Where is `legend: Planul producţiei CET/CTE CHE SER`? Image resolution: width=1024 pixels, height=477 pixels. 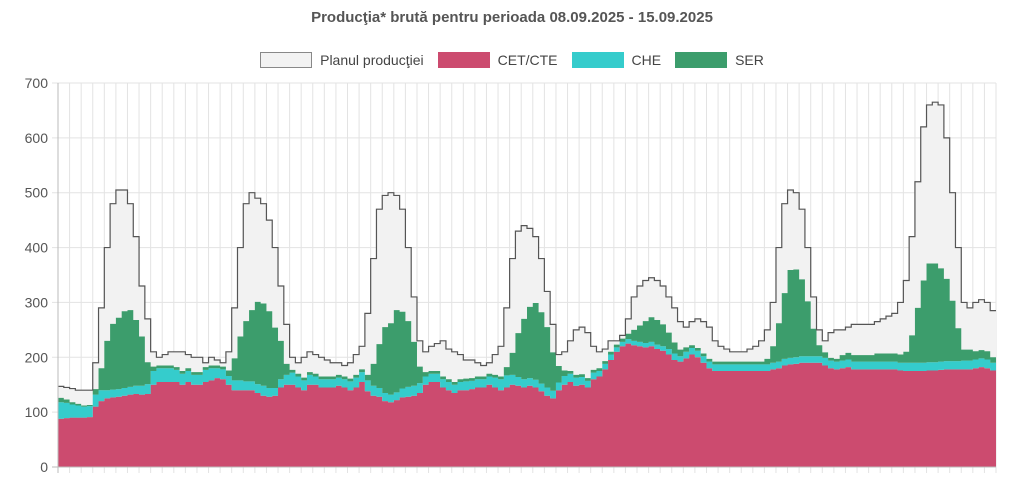
legend: Planul producţiei CET/CTE CHE SER is located at coordinates (512, 60).